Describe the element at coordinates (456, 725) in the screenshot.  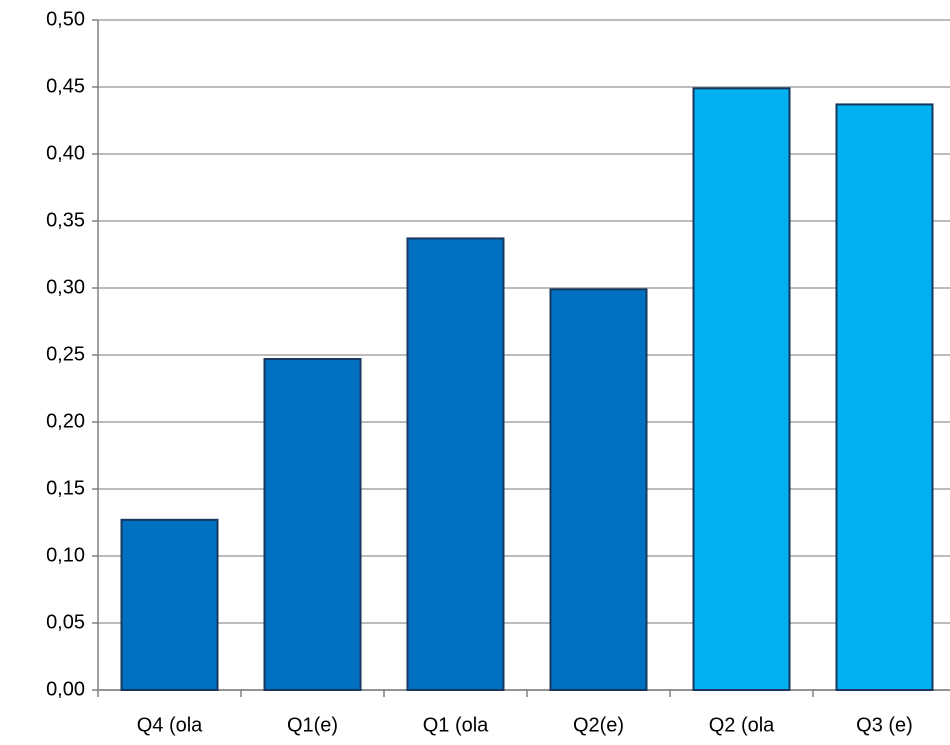
I see `x-tick-label: Q1 (ola` at that location.